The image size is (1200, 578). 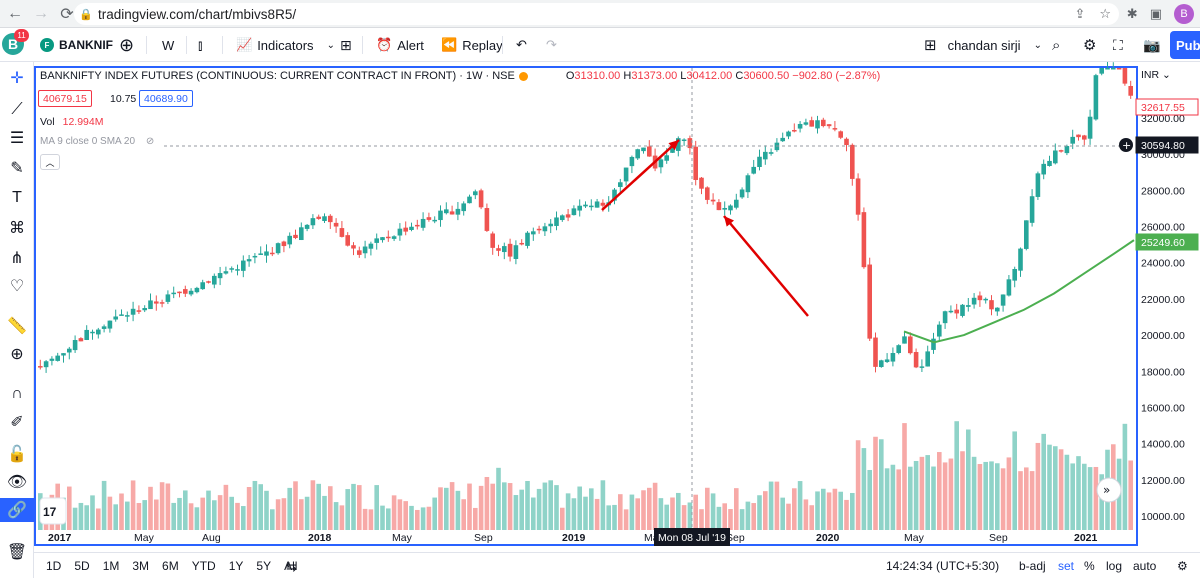 What do you see at coordinates (17, 454) in the screenshot?
I see `lock-icon: 🔓` at bounding box center [17, 454].